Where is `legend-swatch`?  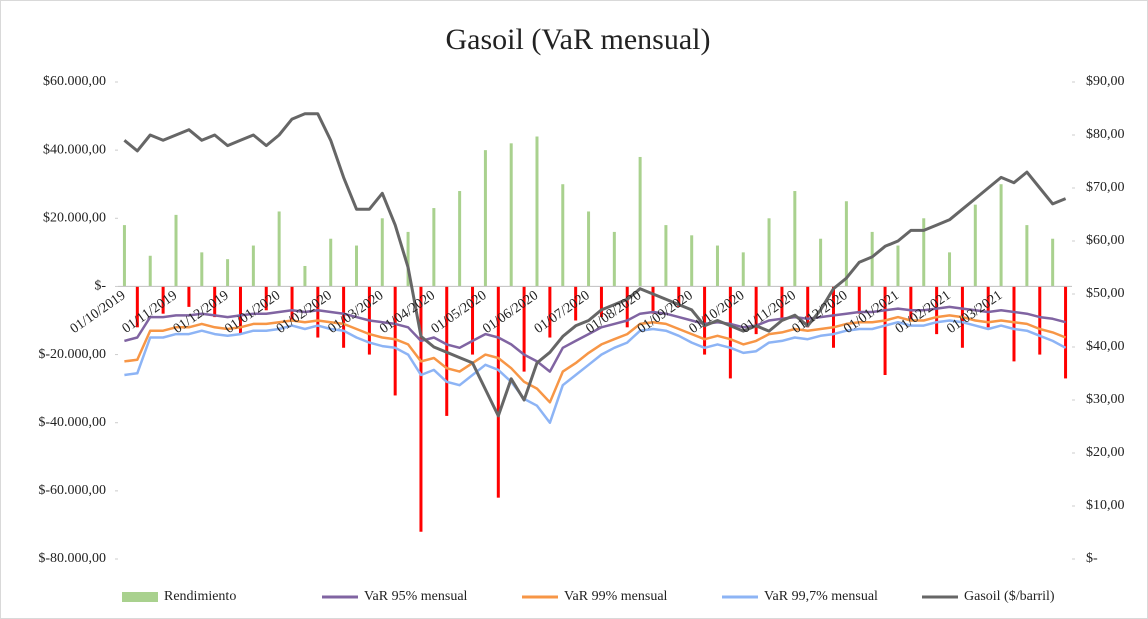
legend-swatch is located at coordinates (140, 597).